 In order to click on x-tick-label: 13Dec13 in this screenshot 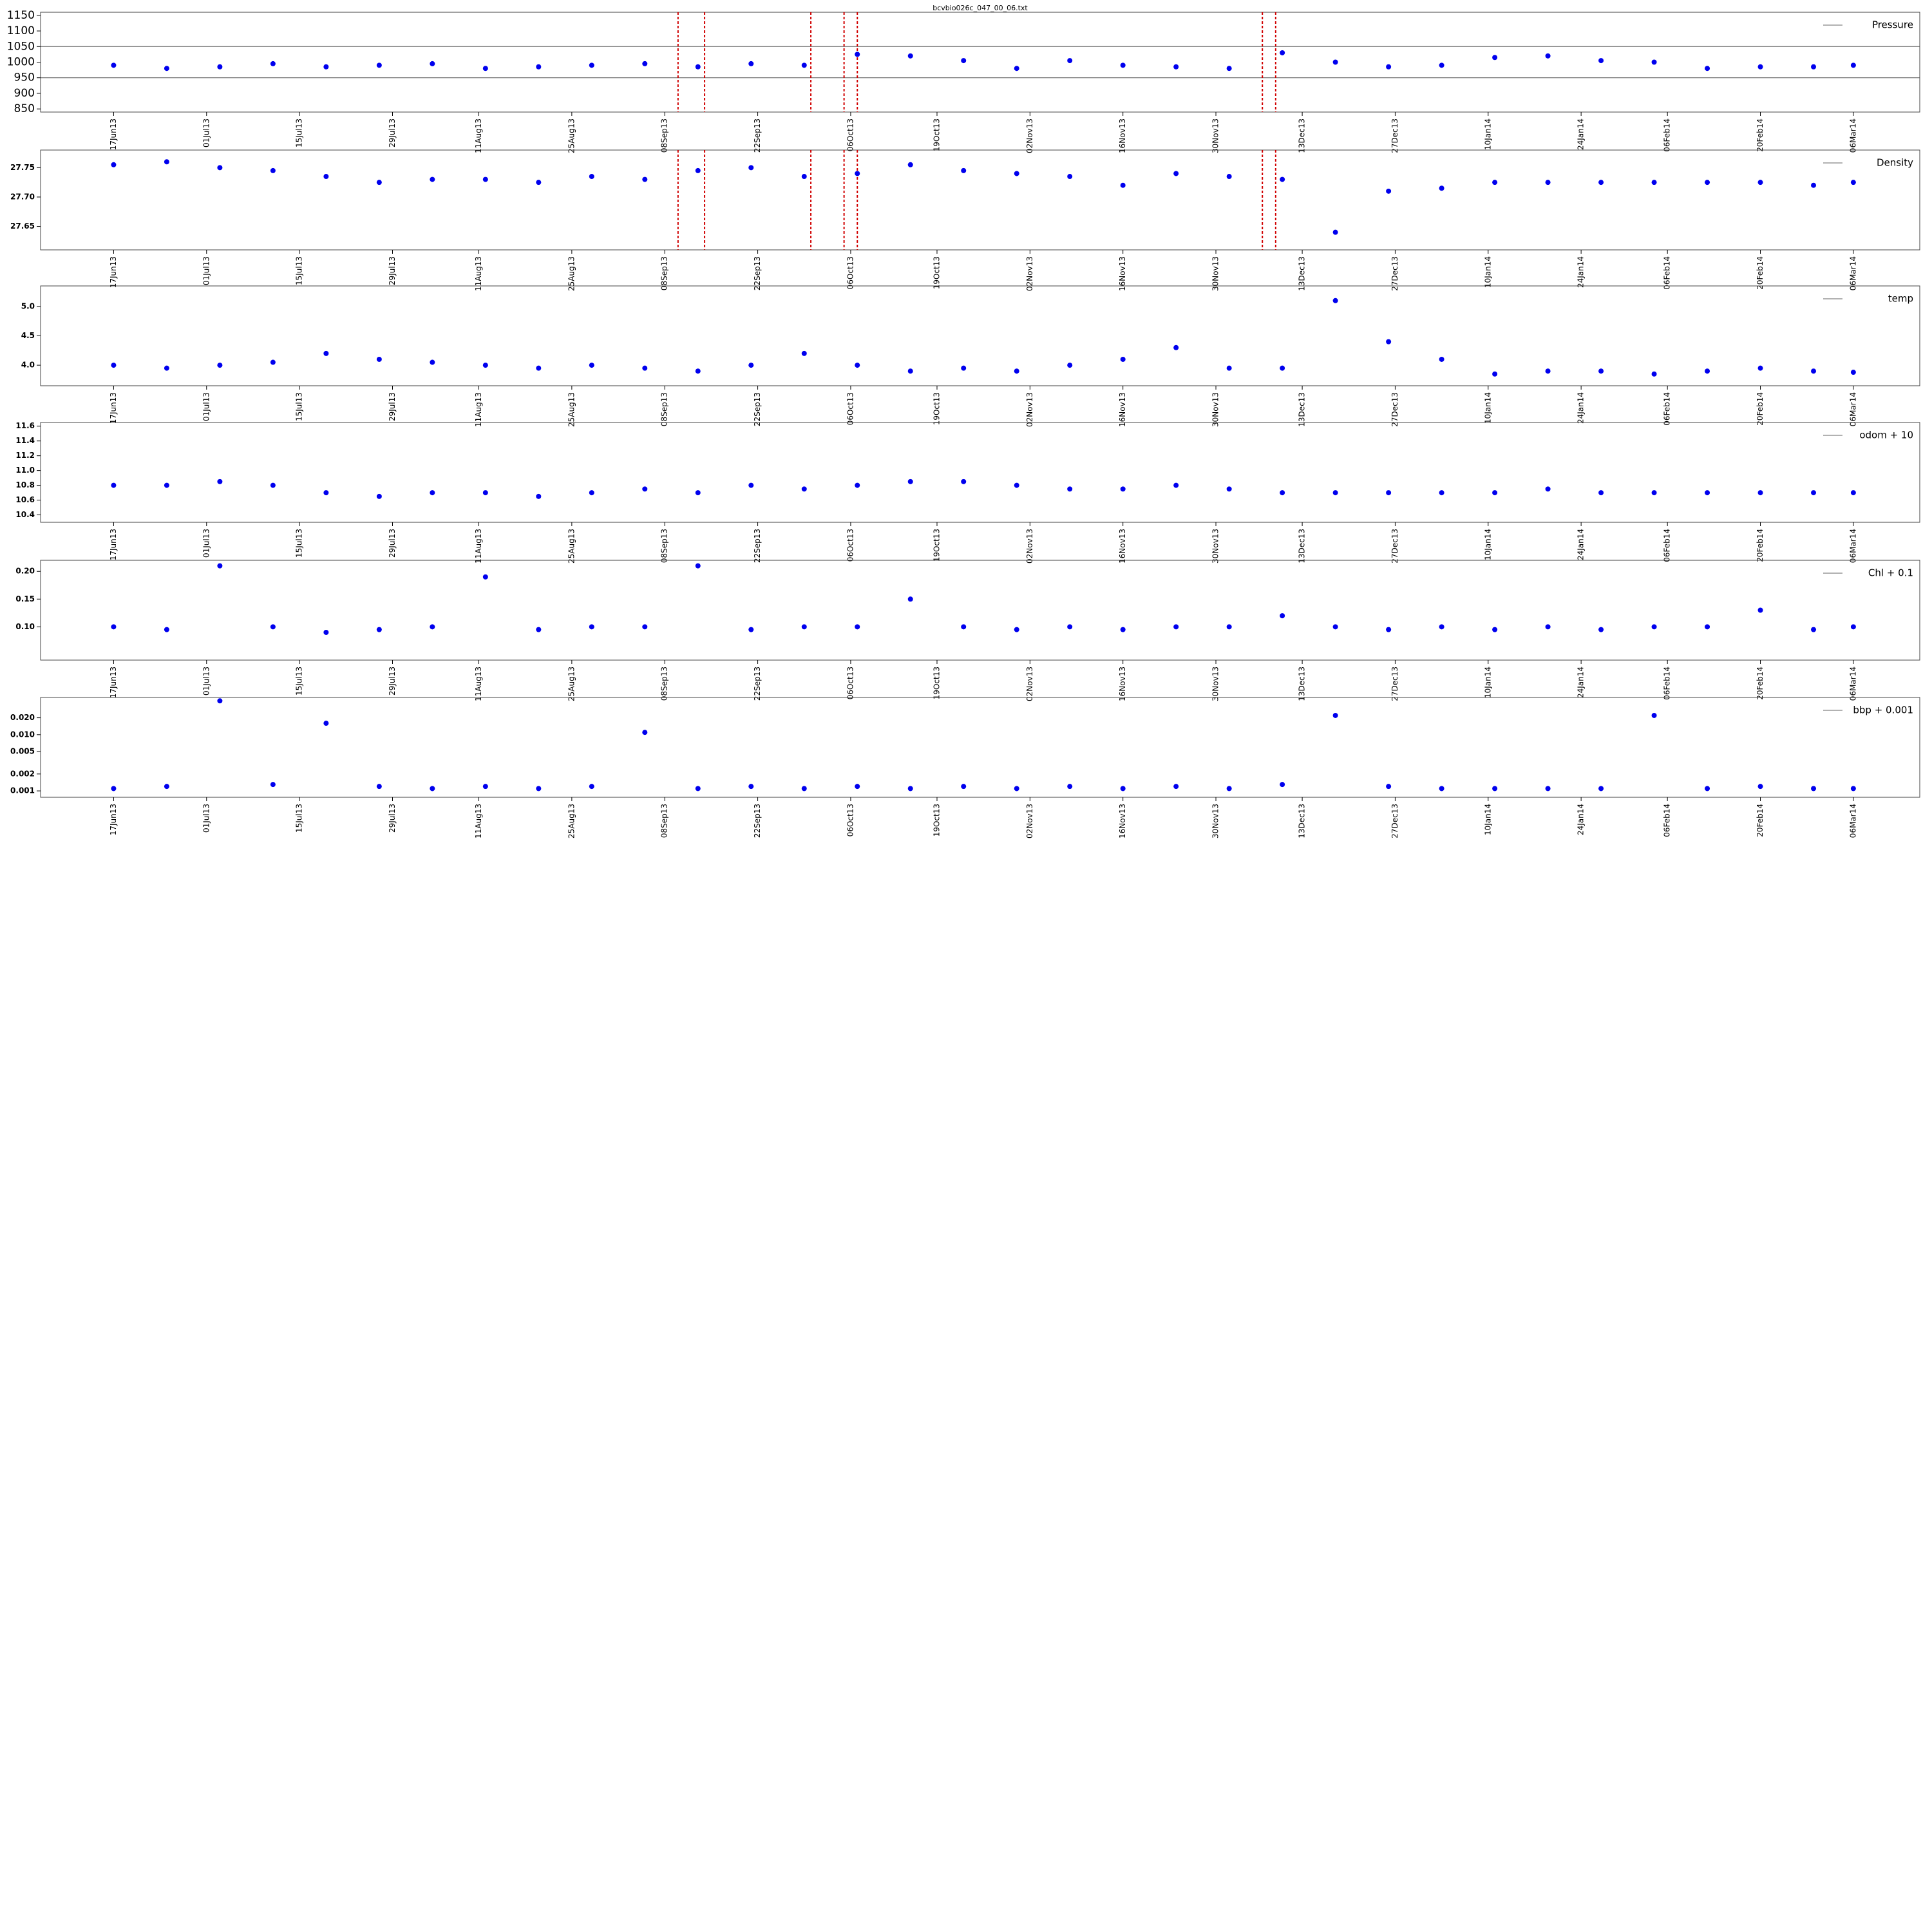, I will do `click(1302, 821)`.